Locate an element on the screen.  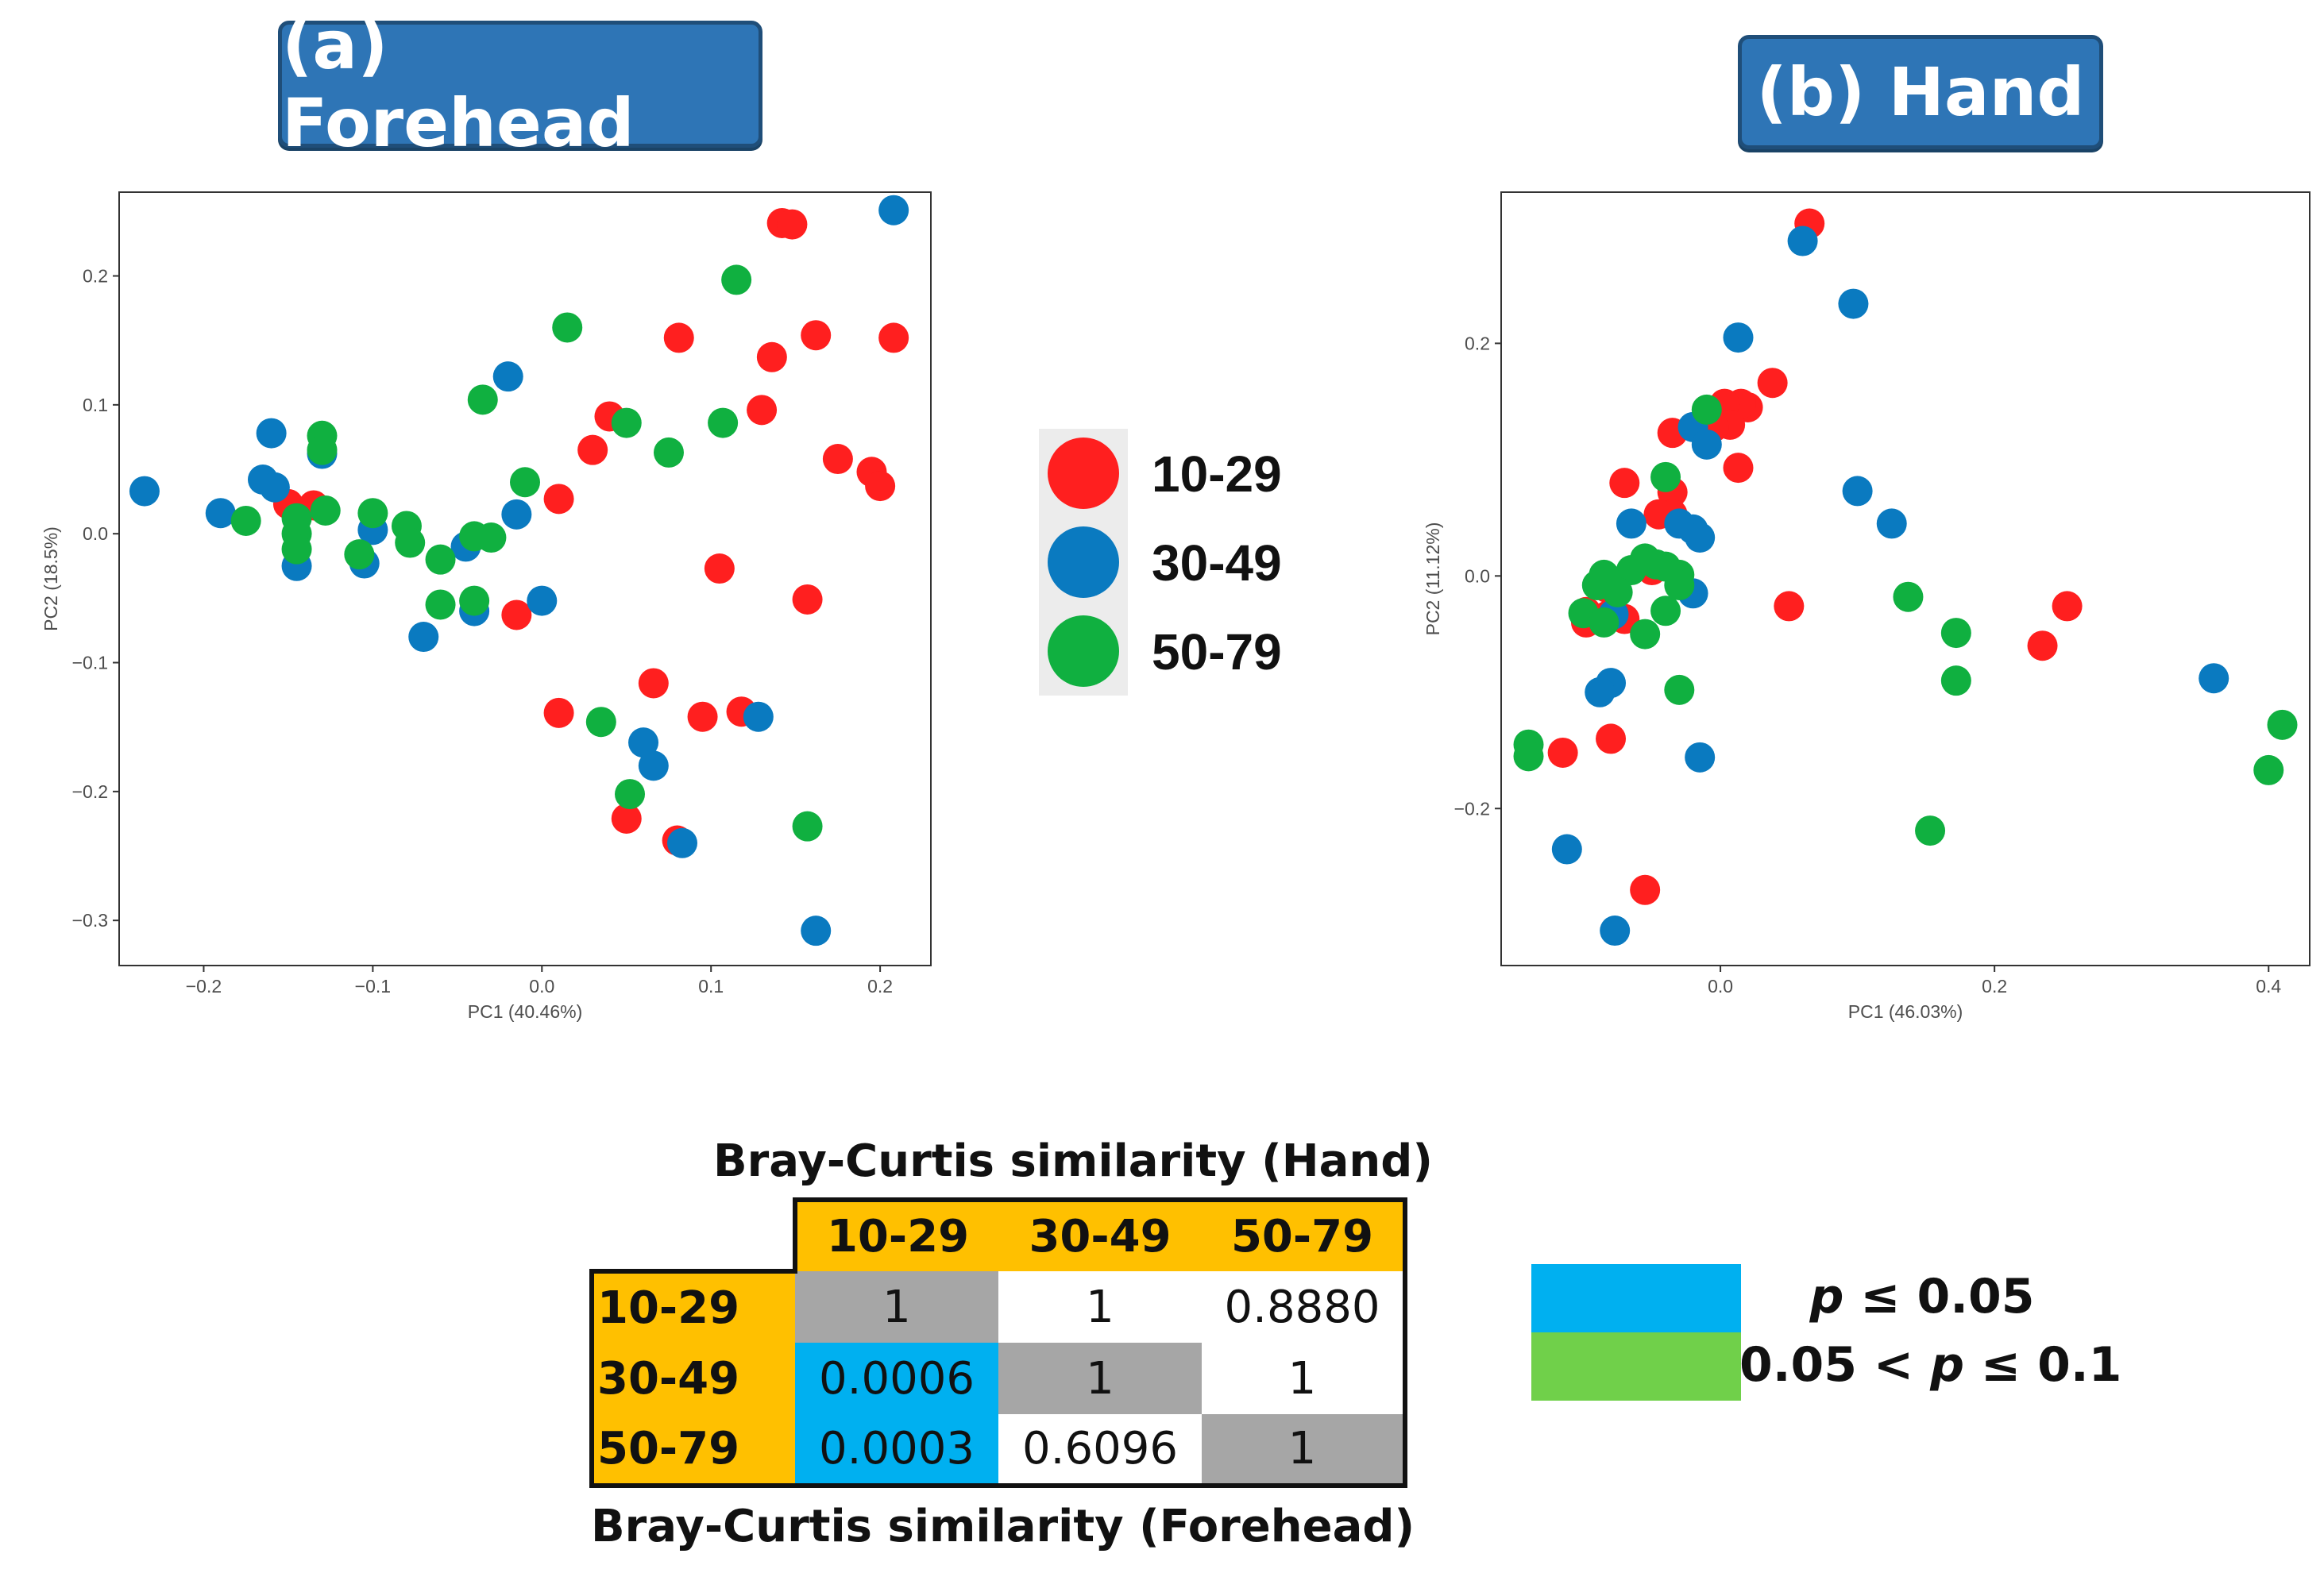
marginal-color-swatch is located at coordinates (1636, 1366).